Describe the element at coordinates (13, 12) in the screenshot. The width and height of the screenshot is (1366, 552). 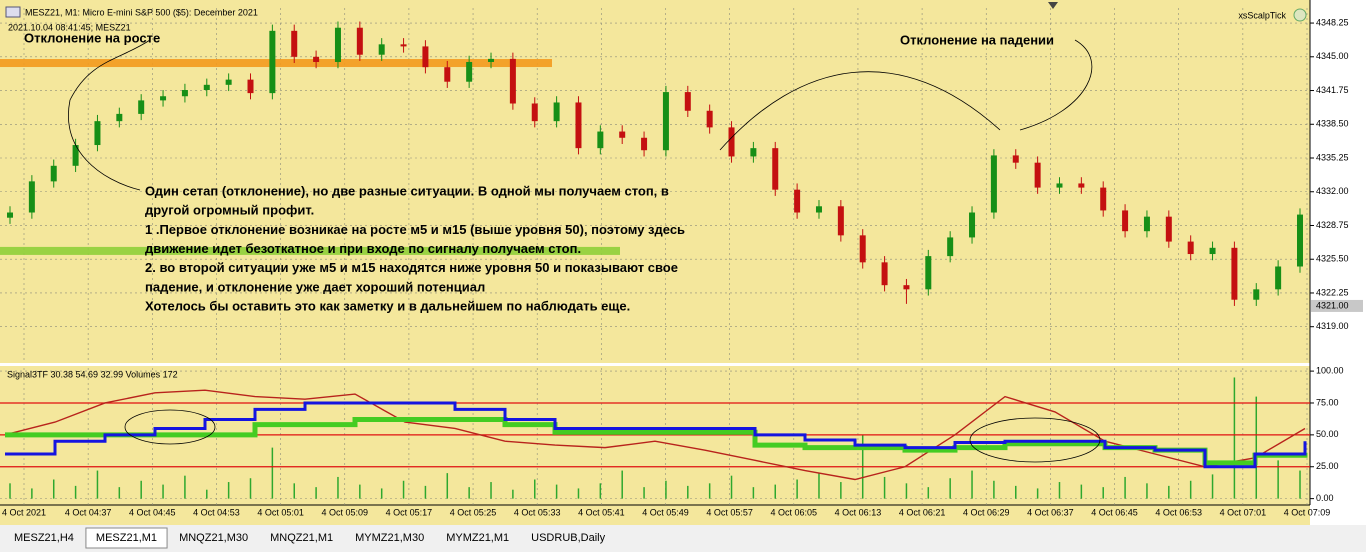
I see `window-icon` at that location.